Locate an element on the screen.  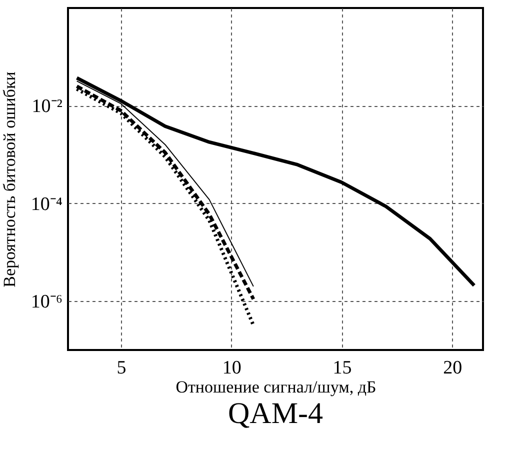
x-tick-label: 5 is located at coordinates (121, 368).